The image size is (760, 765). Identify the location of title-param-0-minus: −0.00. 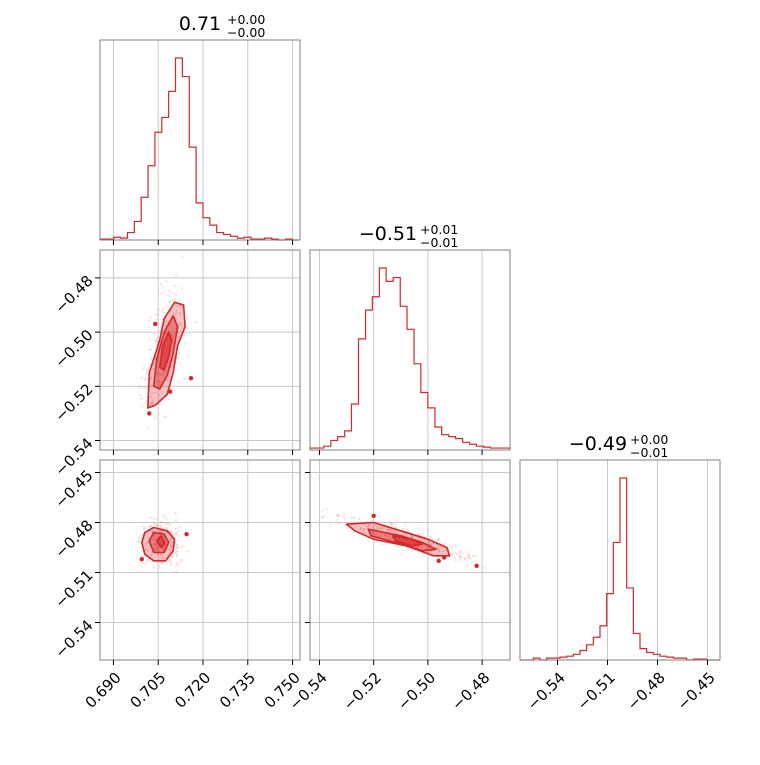
(246, 32).